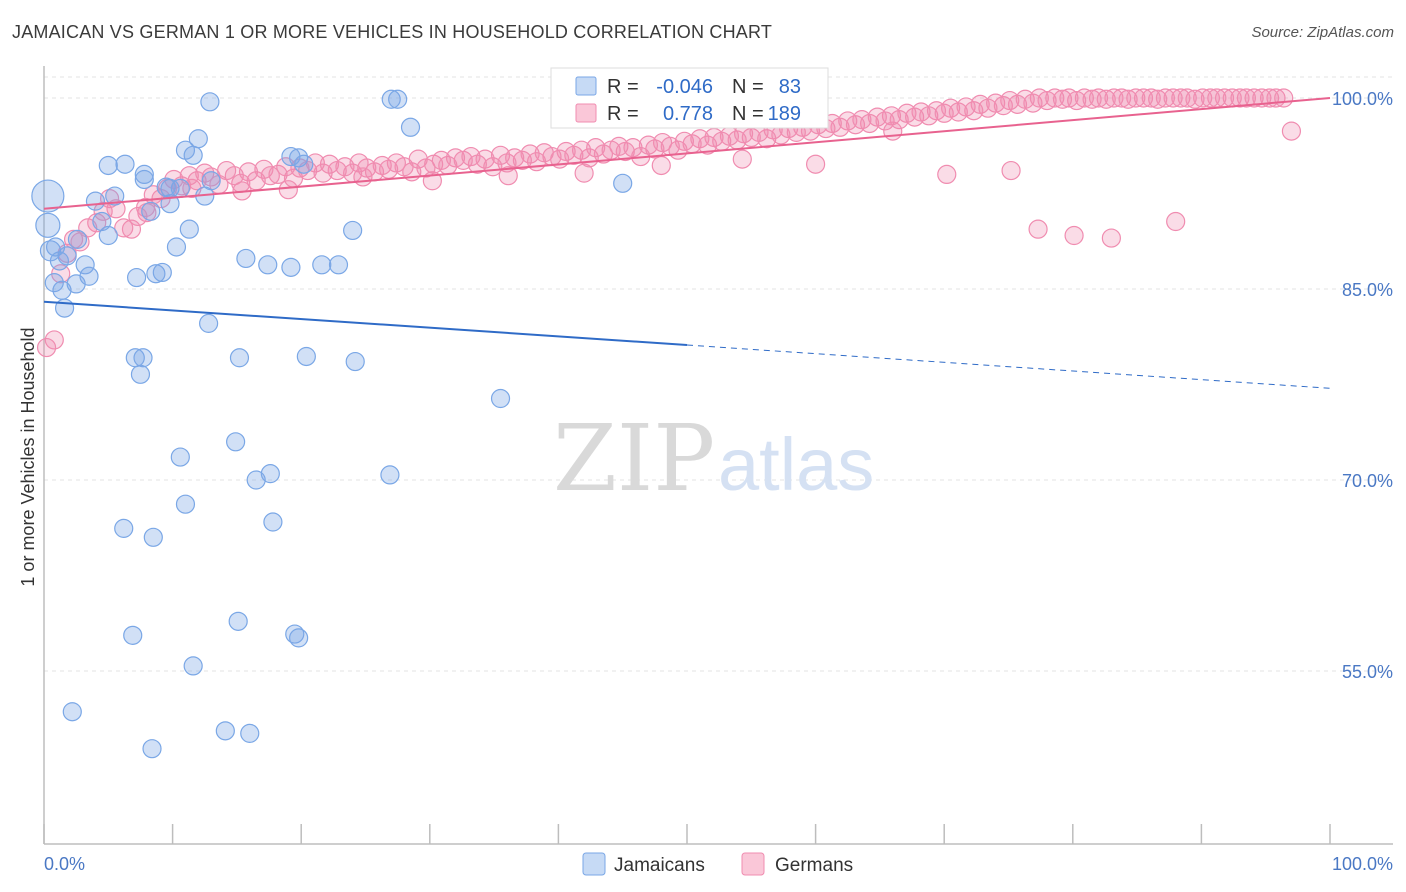 This screenshot has height=892, width=1406. I want to click on stats-box: R = -0.046 N = 83 R = 0.778 N = 189, so click(689, 98).